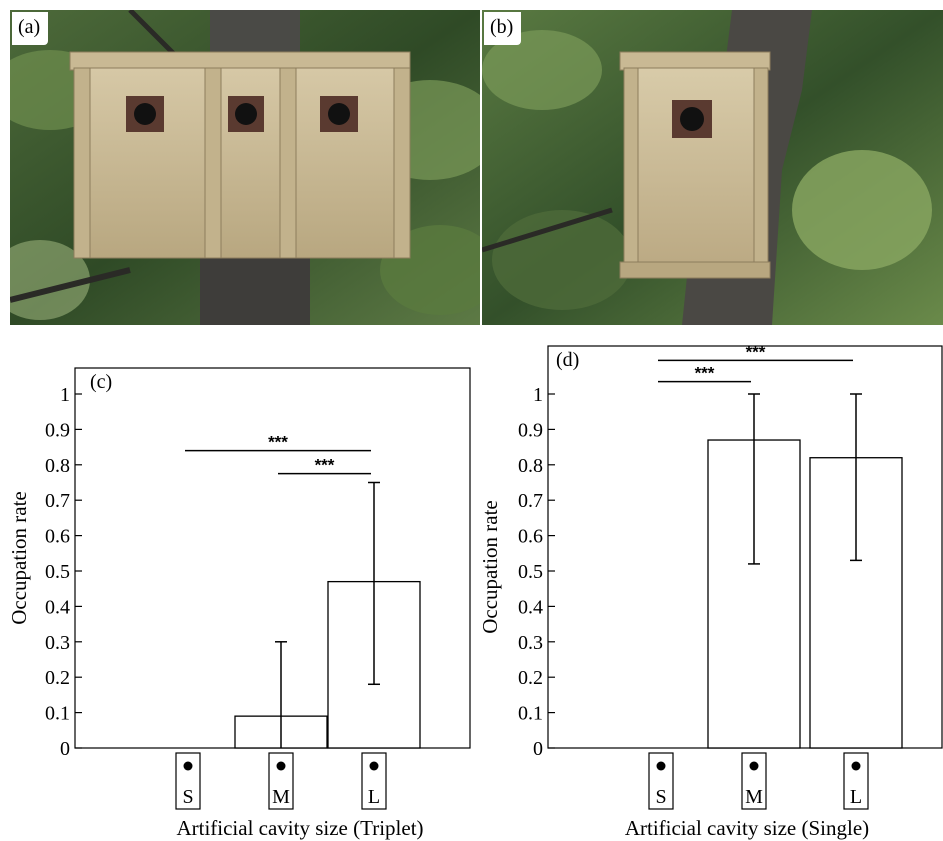 This screenshot has width=943, height=841. I want to click on y-tick-label-c: 0.1, so click(57, 714).